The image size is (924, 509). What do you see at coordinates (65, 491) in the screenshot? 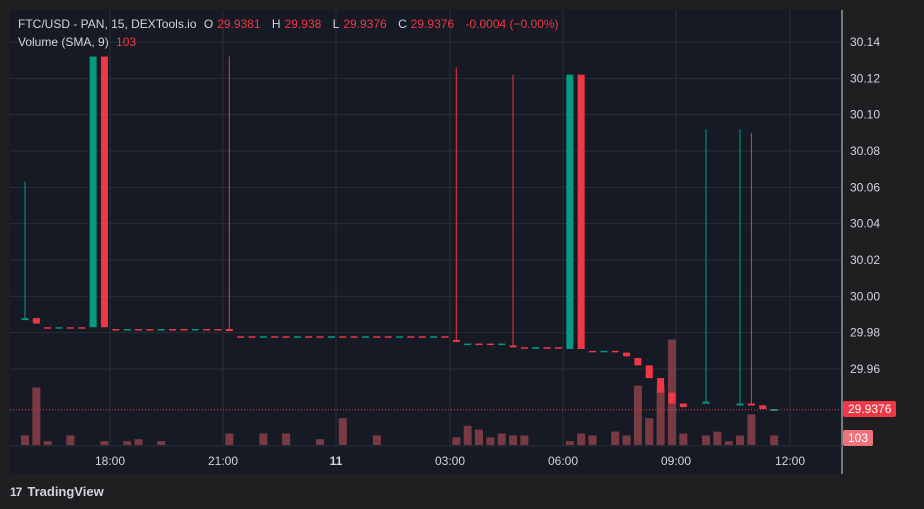
I see `brand-name: TradingView` at bounding box center [65, 491].